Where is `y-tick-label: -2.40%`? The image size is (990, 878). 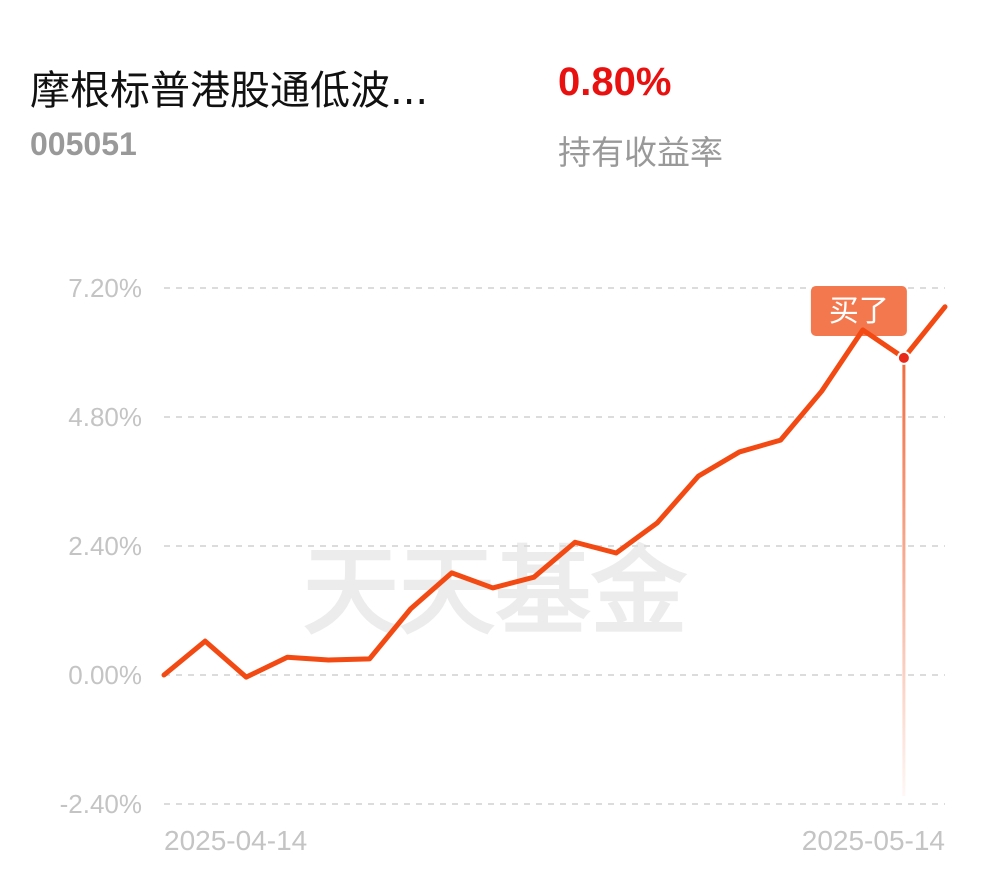 y-tick-label: -2.40% is located at coordinates (101, 804).